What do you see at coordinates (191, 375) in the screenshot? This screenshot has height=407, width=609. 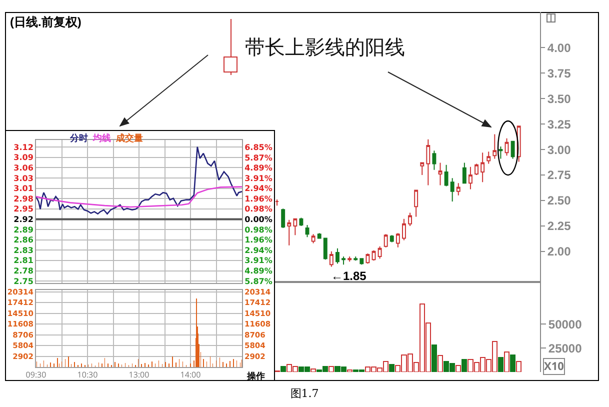 I see `x-tick-label: 14:00` at bounding box center [191, 375].